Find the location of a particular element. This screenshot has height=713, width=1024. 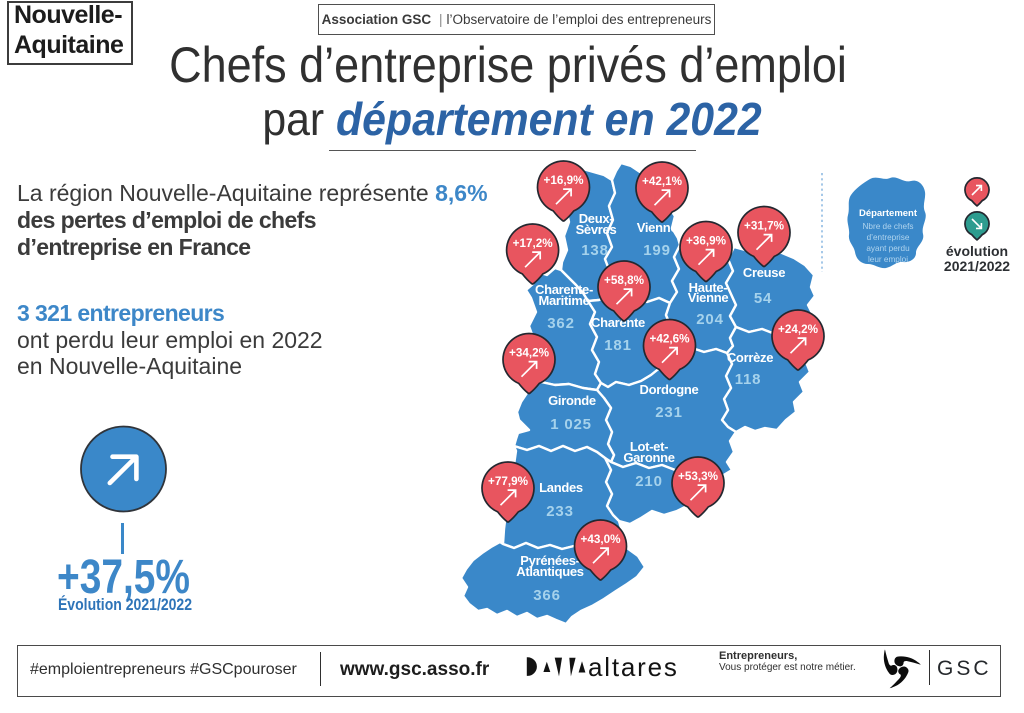

svg-text: 366 is located at coordinates (546, 595).